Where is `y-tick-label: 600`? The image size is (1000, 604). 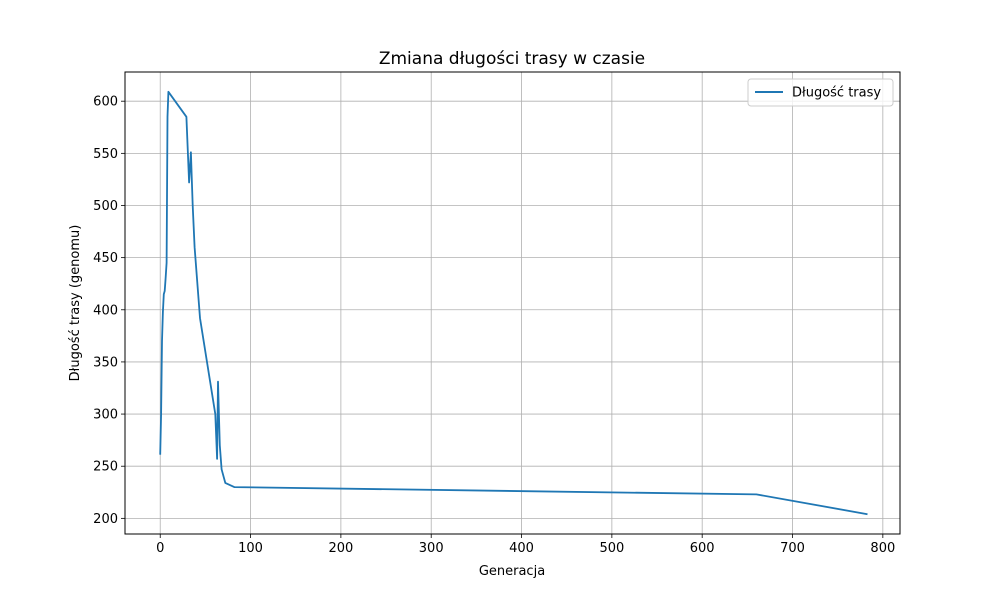 y-tick-label: 600 is located at coordinates (105, 102).